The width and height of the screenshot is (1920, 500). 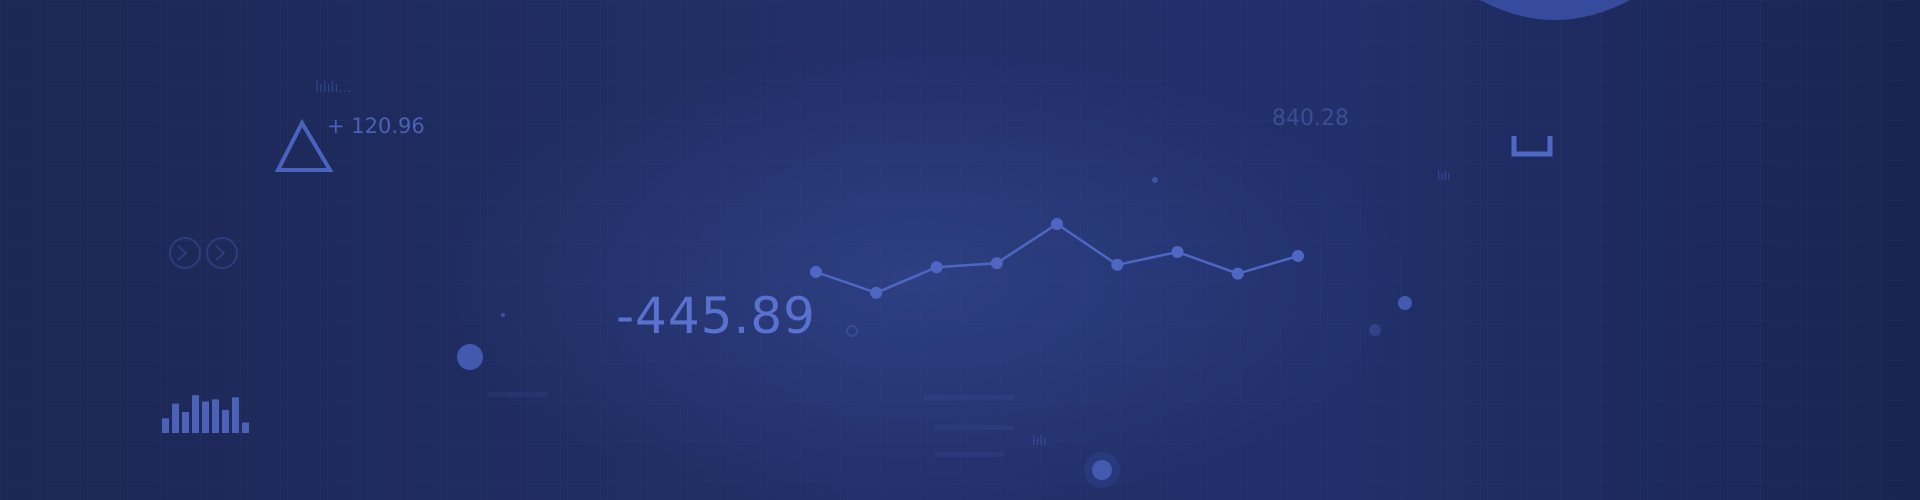 What do you see at coordinates (716, 316) in the screenshot?
I see `main-value: -445.89` at bounding box center [716, 316].